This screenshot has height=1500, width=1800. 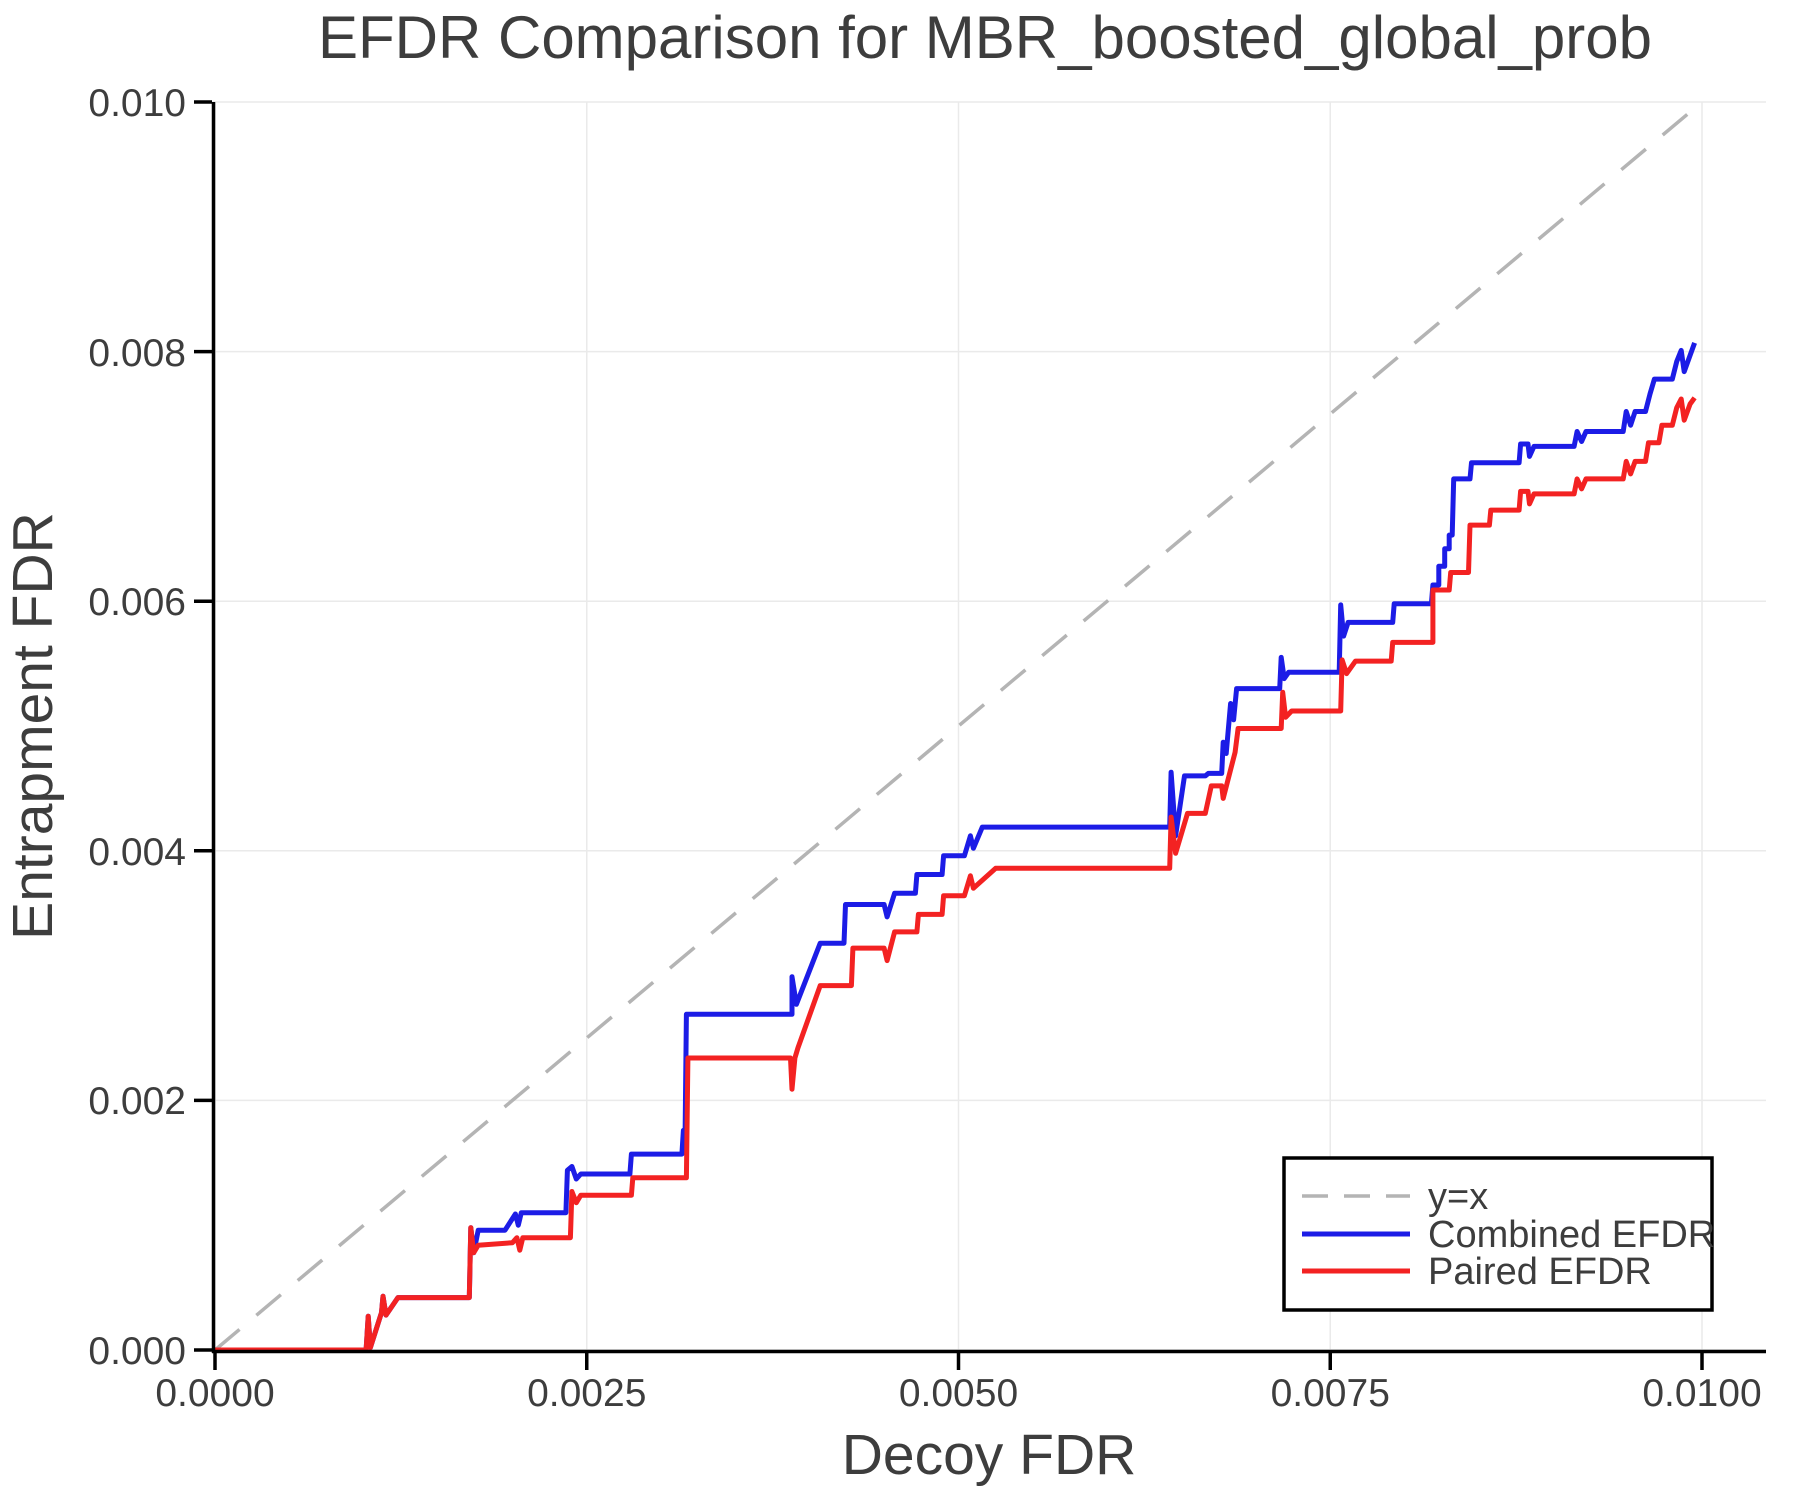 What do you see at coordinates (989, 1455) in the screenshot?
I see `x-axis-label: Decoy FDR` at bounding box center [989, 1455].